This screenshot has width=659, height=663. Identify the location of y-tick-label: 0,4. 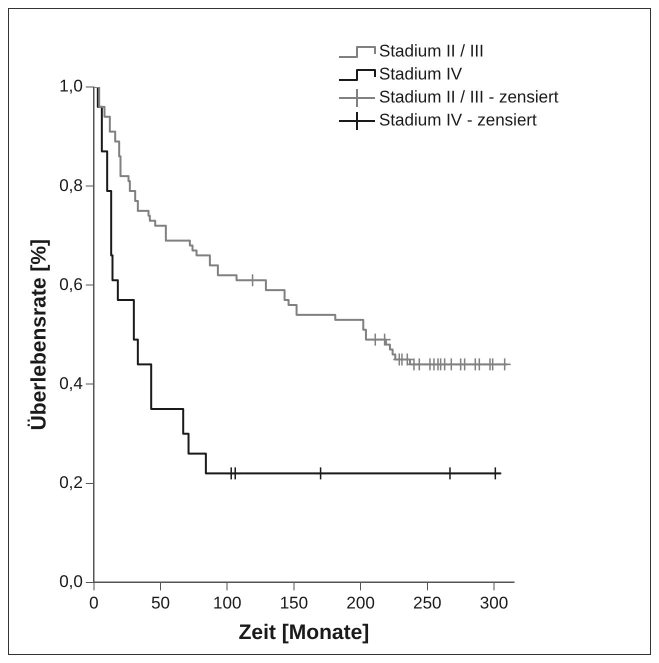
(71, 383).